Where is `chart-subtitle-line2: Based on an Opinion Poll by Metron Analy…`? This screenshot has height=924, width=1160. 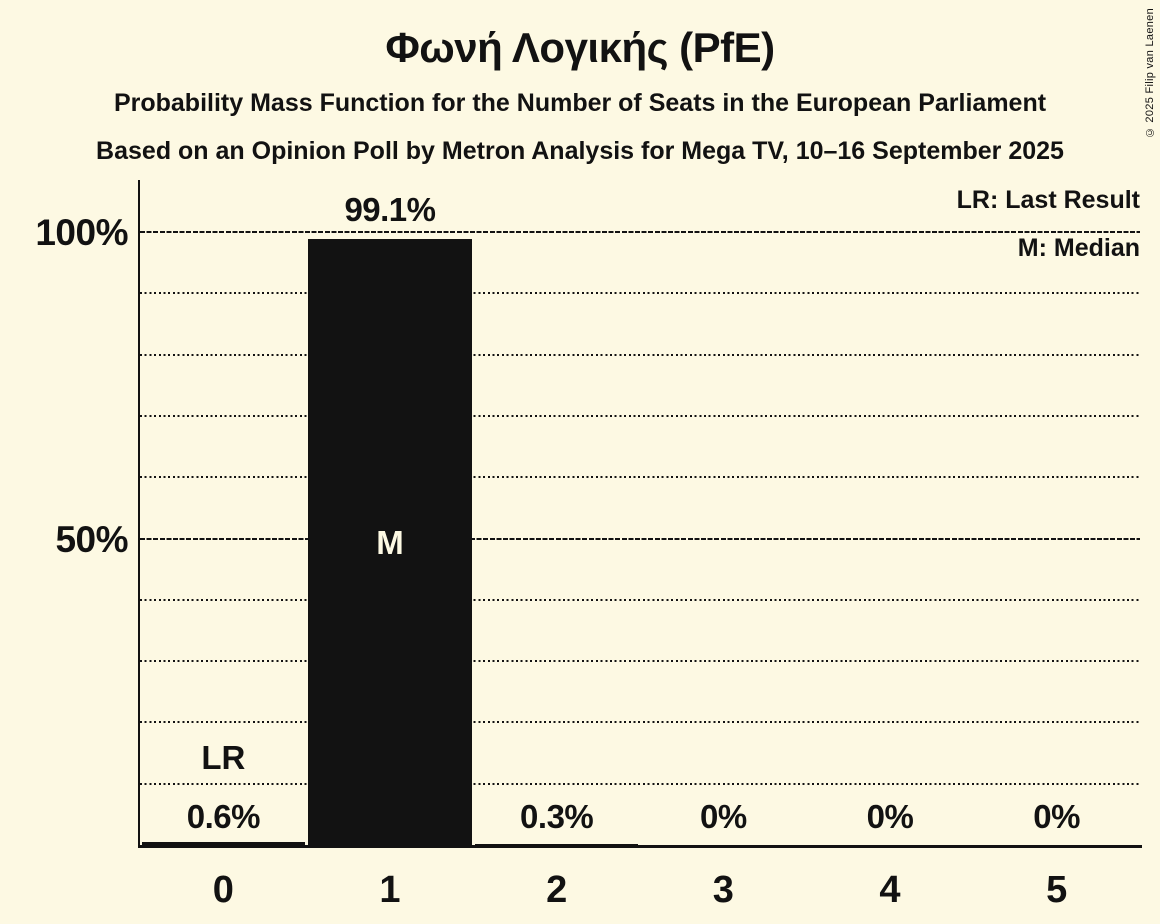 chart-subtitle-line2: Based on an Opinion Poll by Metron Analy… is located at coordinates (580, 151).